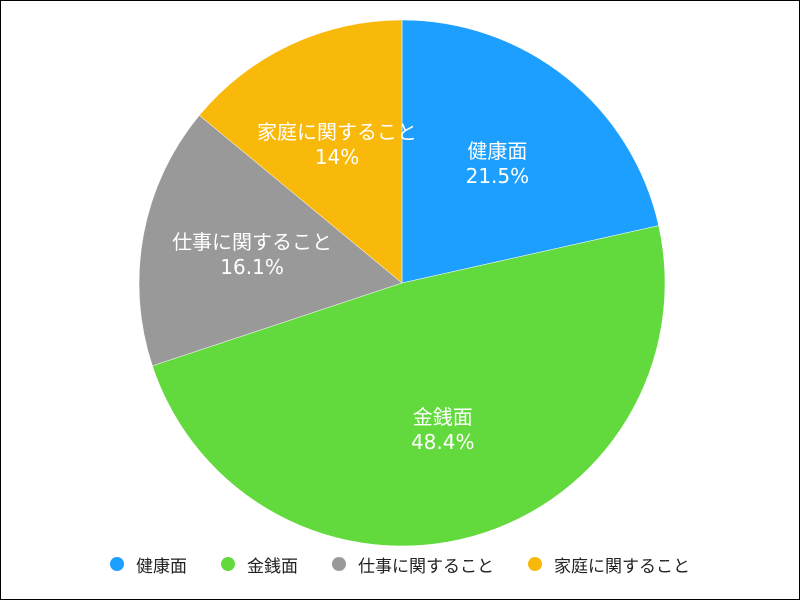  Describe the element at coordinates (272, 566) in the screenshot. I see `legend-label-money: 金銭面` at that location.